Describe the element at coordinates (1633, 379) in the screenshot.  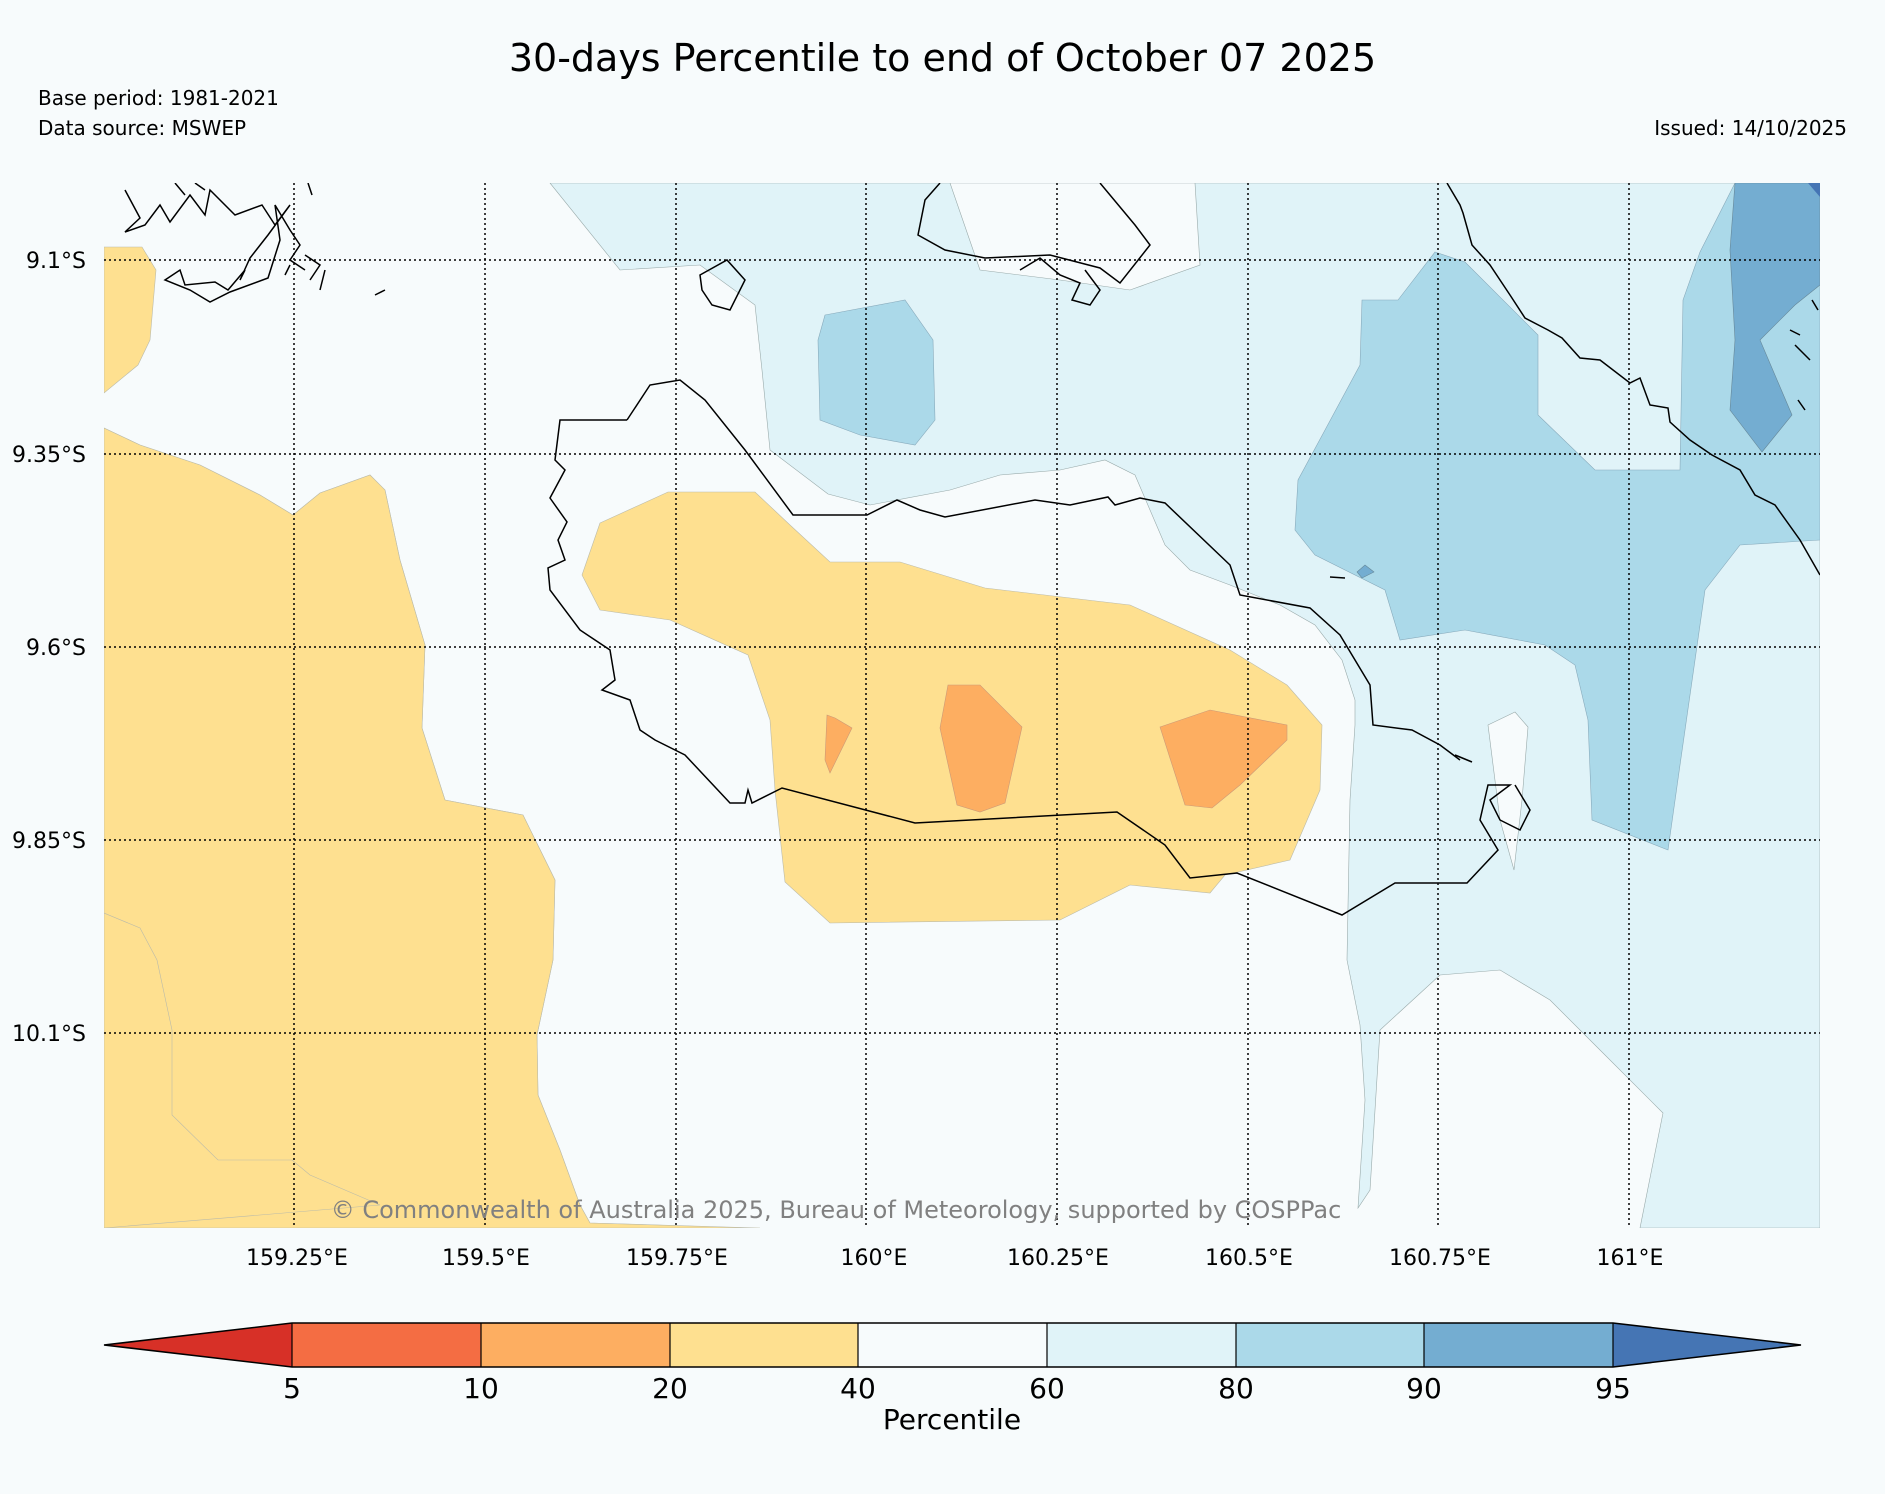
I see `coastline-malaita` at that location.